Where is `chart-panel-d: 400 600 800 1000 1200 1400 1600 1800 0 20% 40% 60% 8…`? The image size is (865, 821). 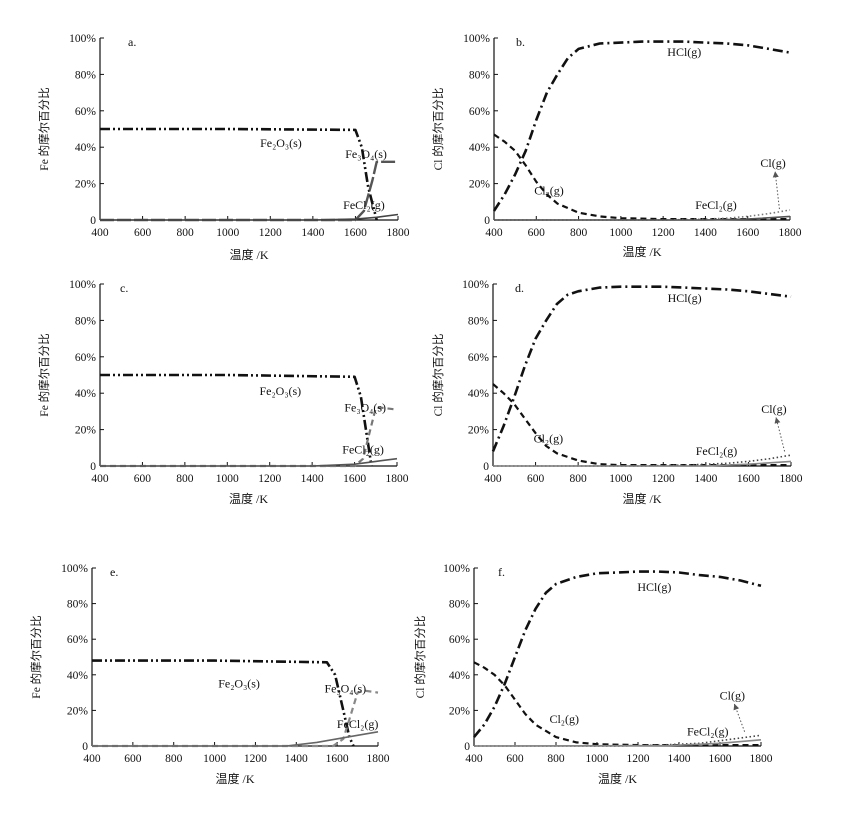 chart-panel-d: 400 600 800 1000 1200 1400 1600 1800 0 20% 40% 60% 8… is located at coordinates (617, 392).